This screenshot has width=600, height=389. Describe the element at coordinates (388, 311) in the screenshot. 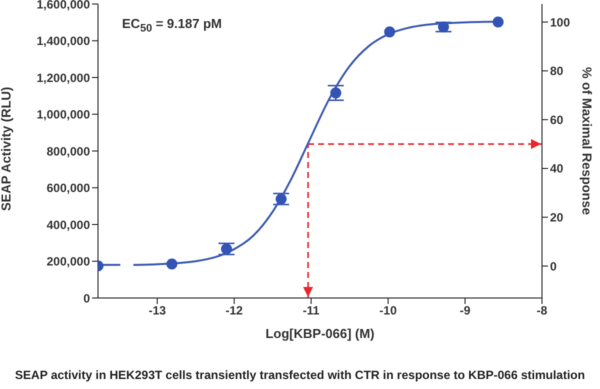

I see `x-tick-label: -10` at that location.